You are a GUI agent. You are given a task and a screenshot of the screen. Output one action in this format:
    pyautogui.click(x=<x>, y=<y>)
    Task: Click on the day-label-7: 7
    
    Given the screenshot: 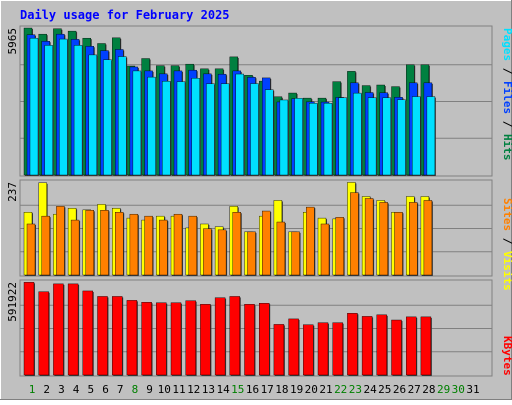 What is the action you would take?
    pyautogui.click(x=120, y=389)
    